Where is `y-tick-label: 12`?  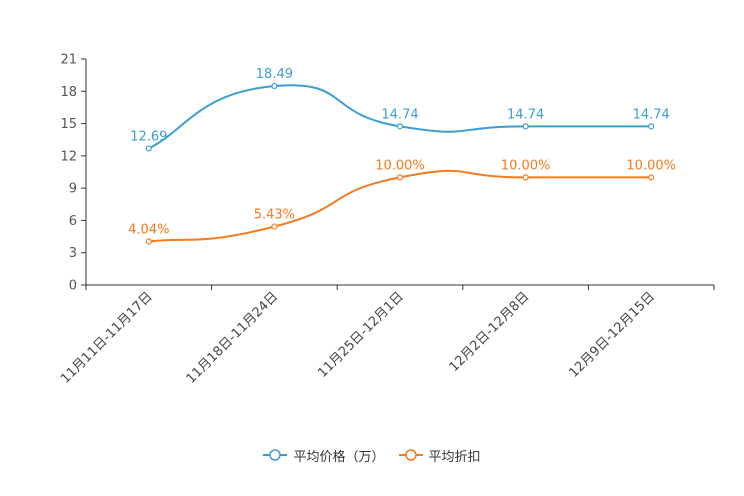
y-tick-label: 12 is located at coordinates (68, 156).